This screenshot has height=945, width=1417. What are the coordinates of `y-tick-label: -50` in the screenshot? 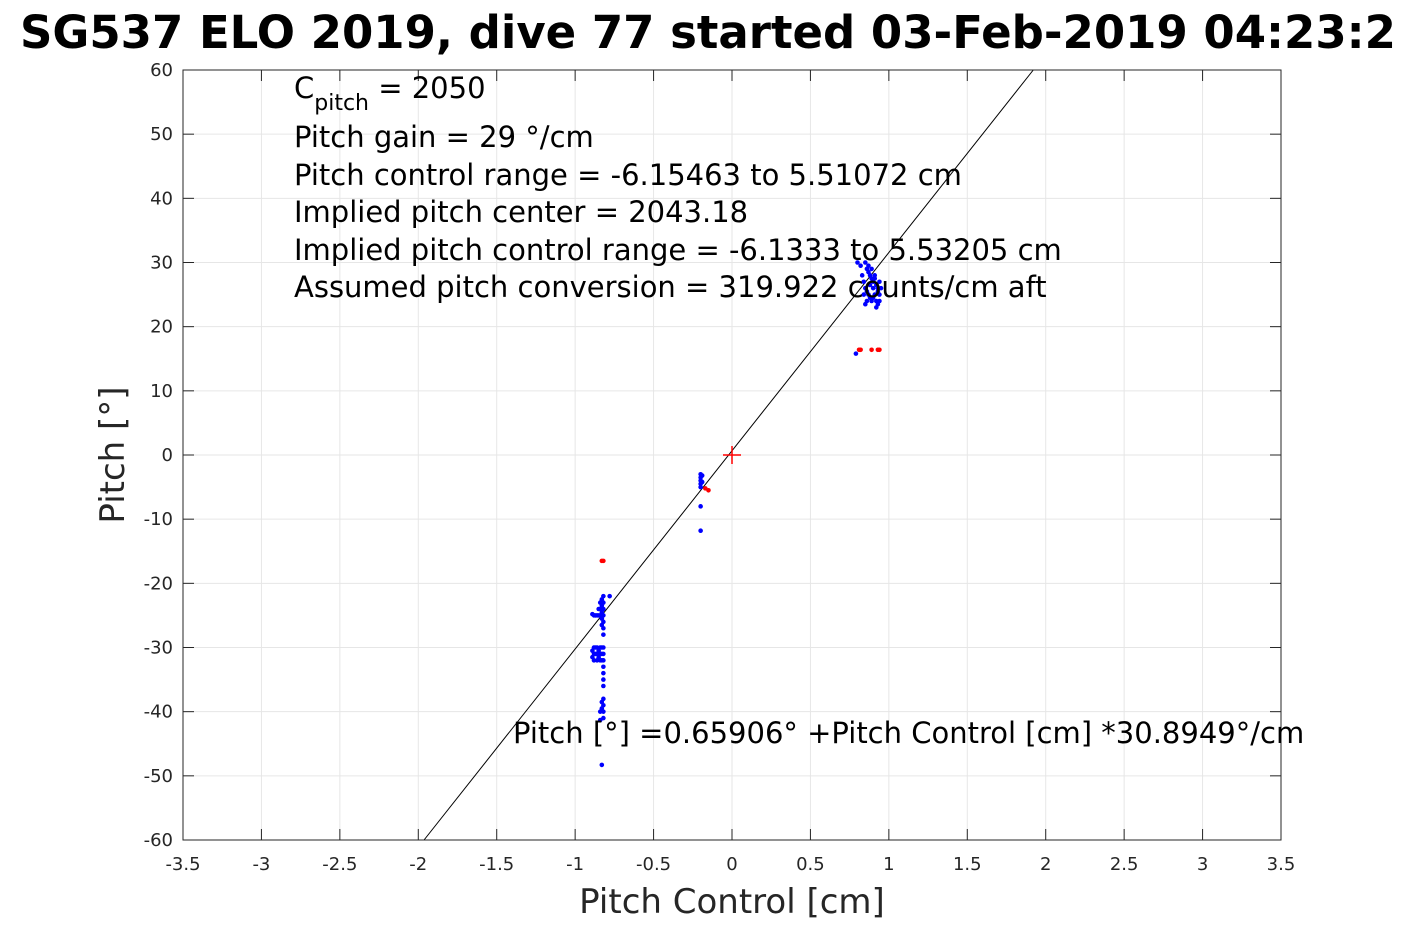 It's located at (158, 776).